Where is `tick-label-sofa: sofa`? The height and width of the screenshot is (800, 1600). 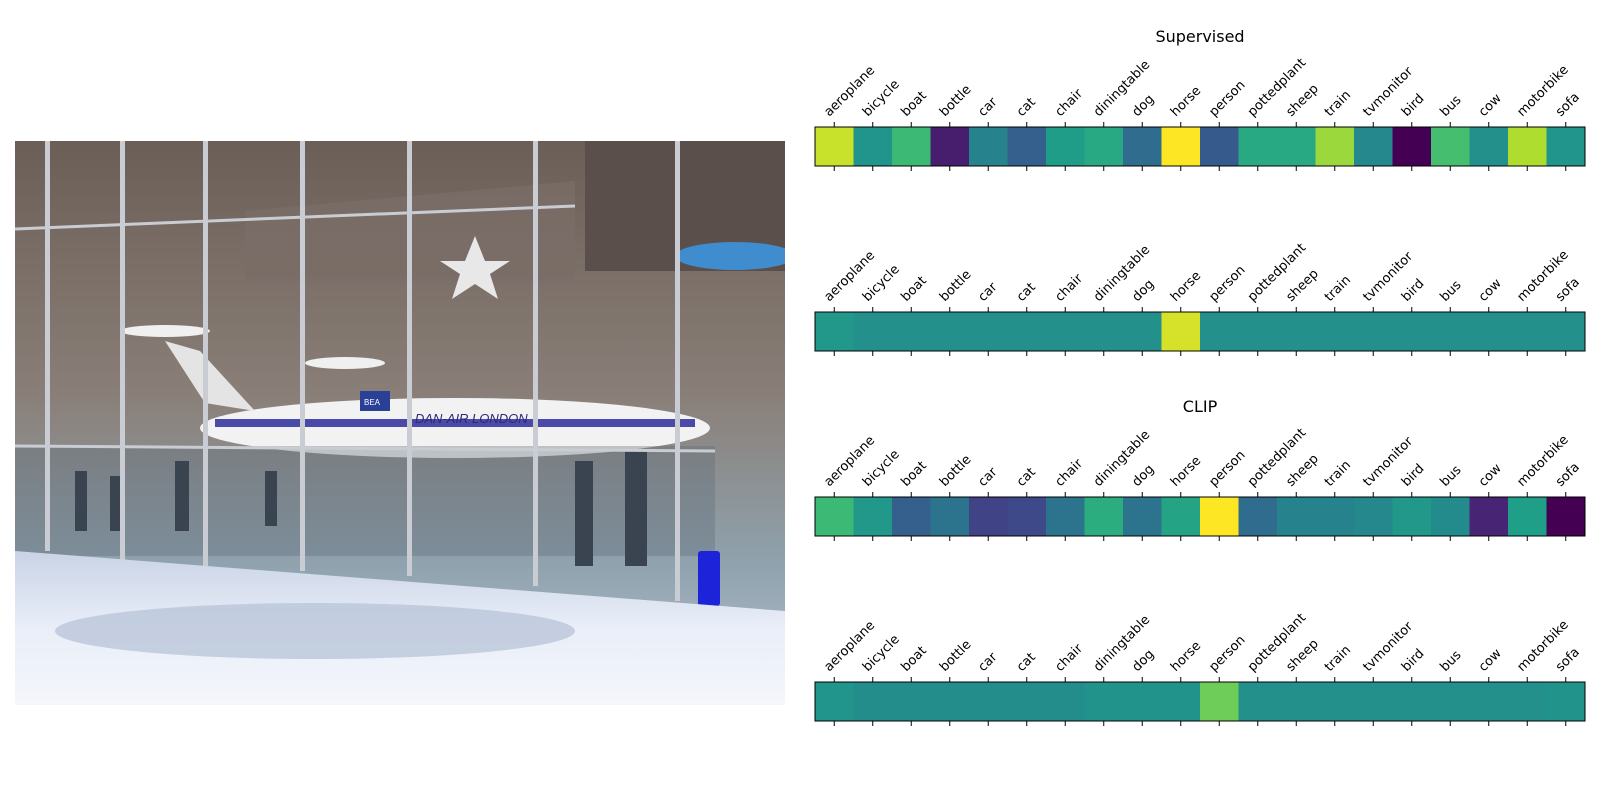 tick-label-sofa: sofa is located at coordinates (1568, 105).